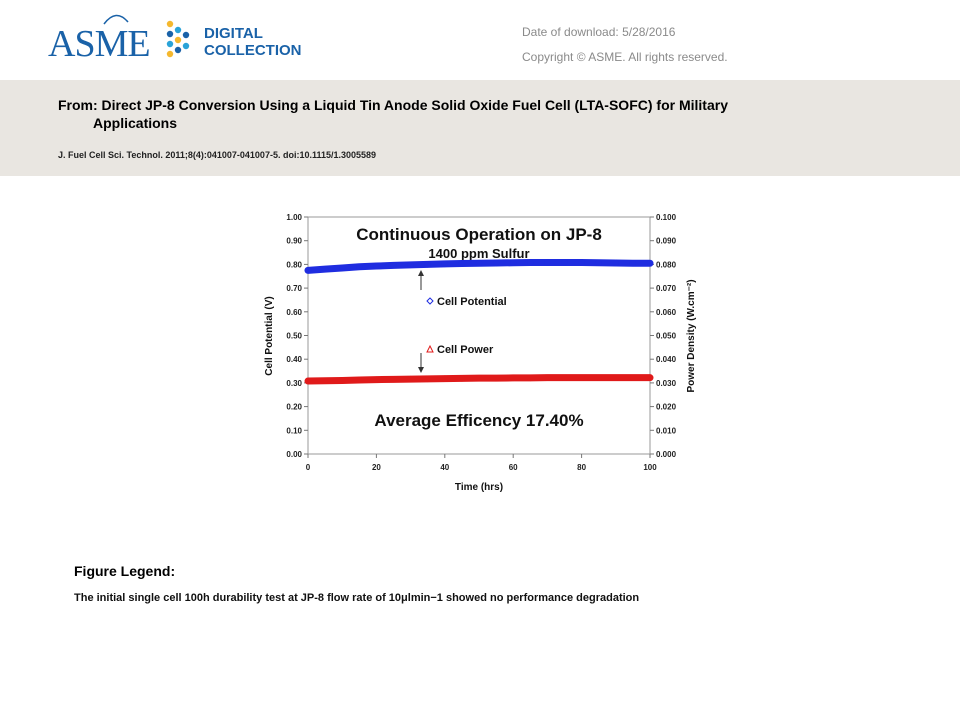 This screenshot has width=960, height=720. I want to click on legend-label-cell-potential: Cell Potential, so click(472, 302).